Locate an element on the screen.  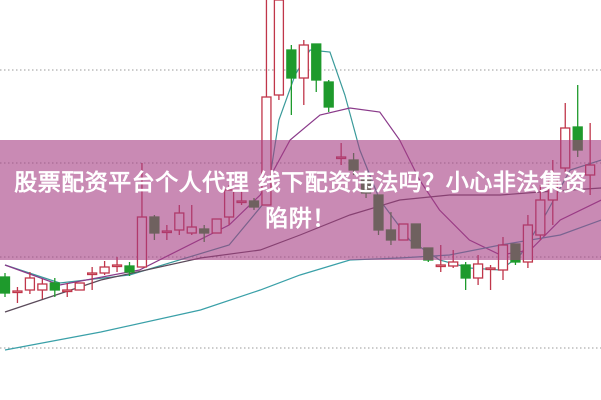
article-title: 股票配资平台个人代理 线下配资违法吗？小心非法集资陷阱！ is located at coordinates (300, 201).